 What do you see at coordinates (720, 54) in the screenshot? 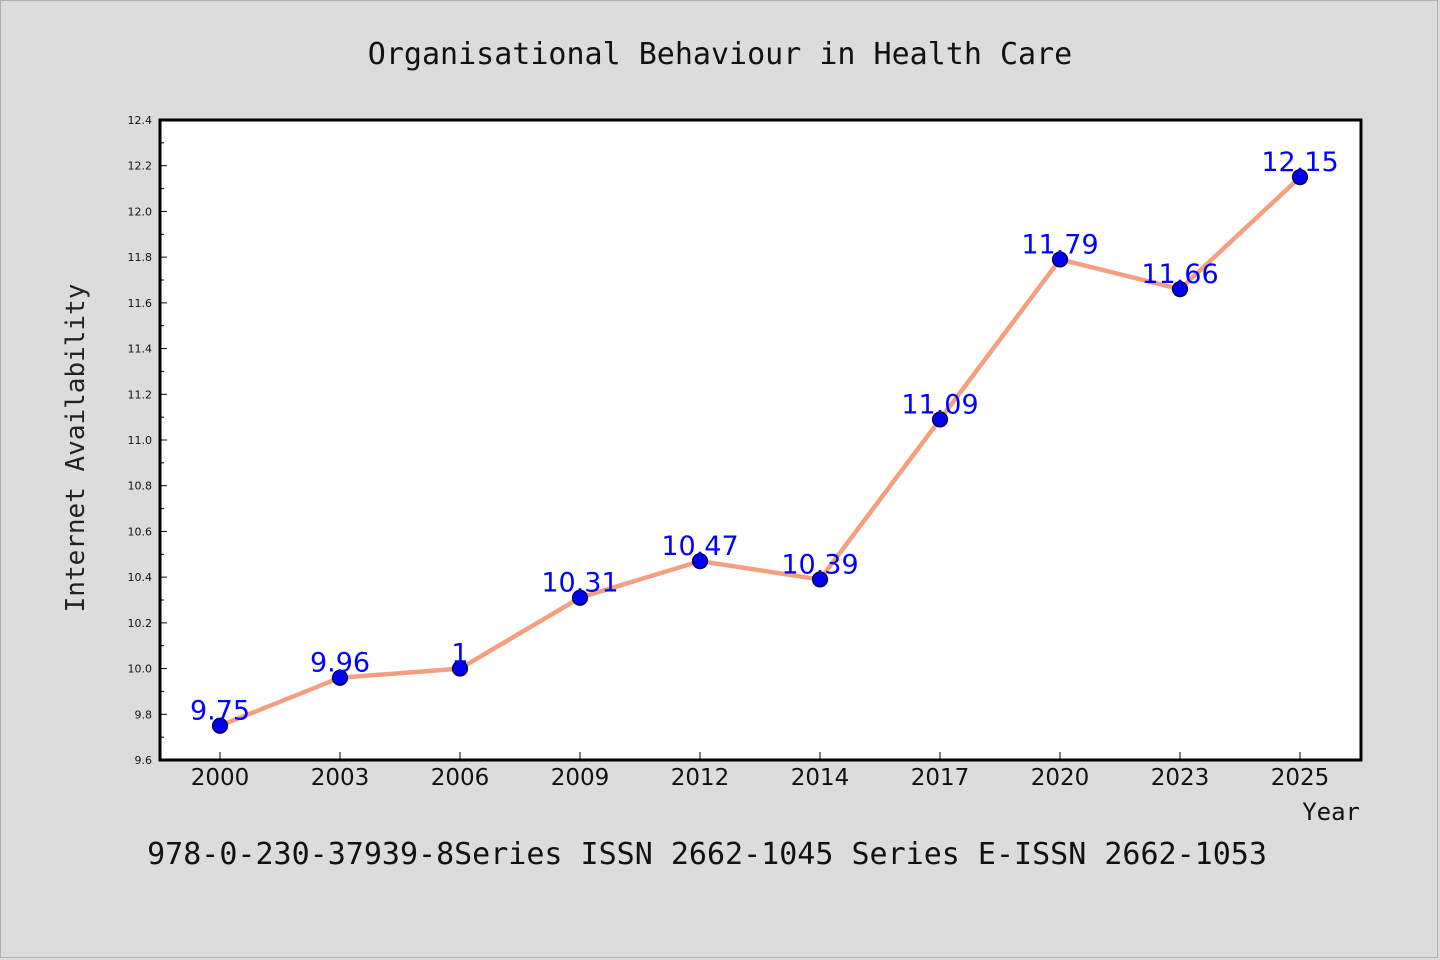
I see `chart-title: Organisational Behaviour in Health Care` at bounding box center [720, 54].